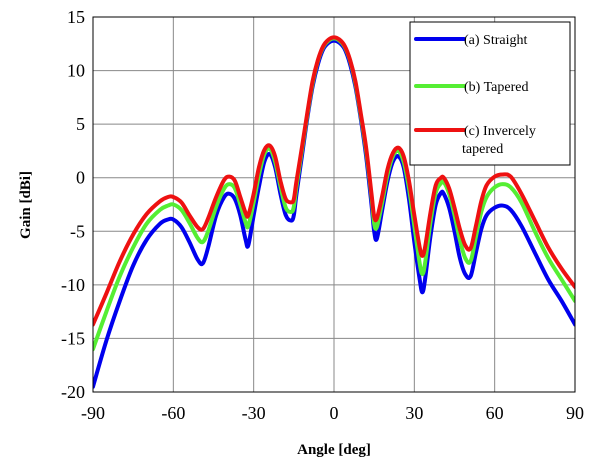 The width and height of the screenshot is (599, 459). I want to click on x-tick-labels: -90 -60 -30 0 30 60 90, so click(332, 413).